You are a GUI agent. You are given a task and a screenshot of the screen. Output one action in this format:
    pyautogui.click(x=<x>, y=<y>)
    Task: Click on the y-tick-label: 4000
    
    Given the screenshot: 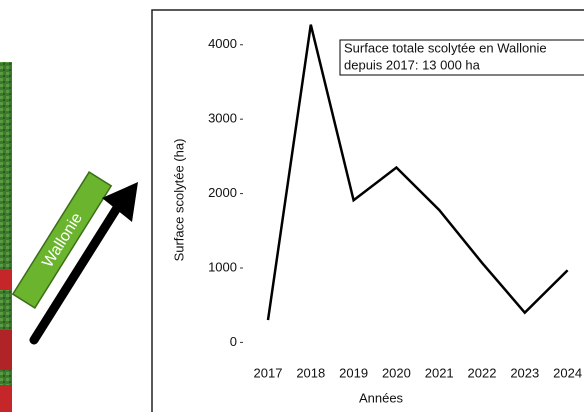 What is the action you would take?
    pyautogui.click(x=222, y=43)
    